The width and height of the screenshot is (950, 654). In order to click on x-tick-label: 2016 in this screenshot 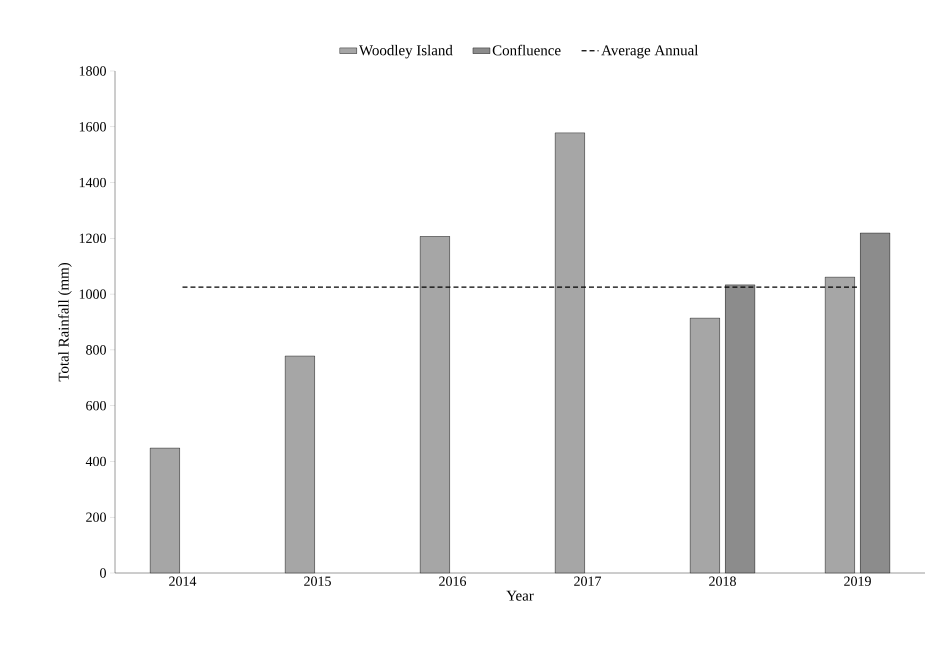, I will do `click(452, 581)`.